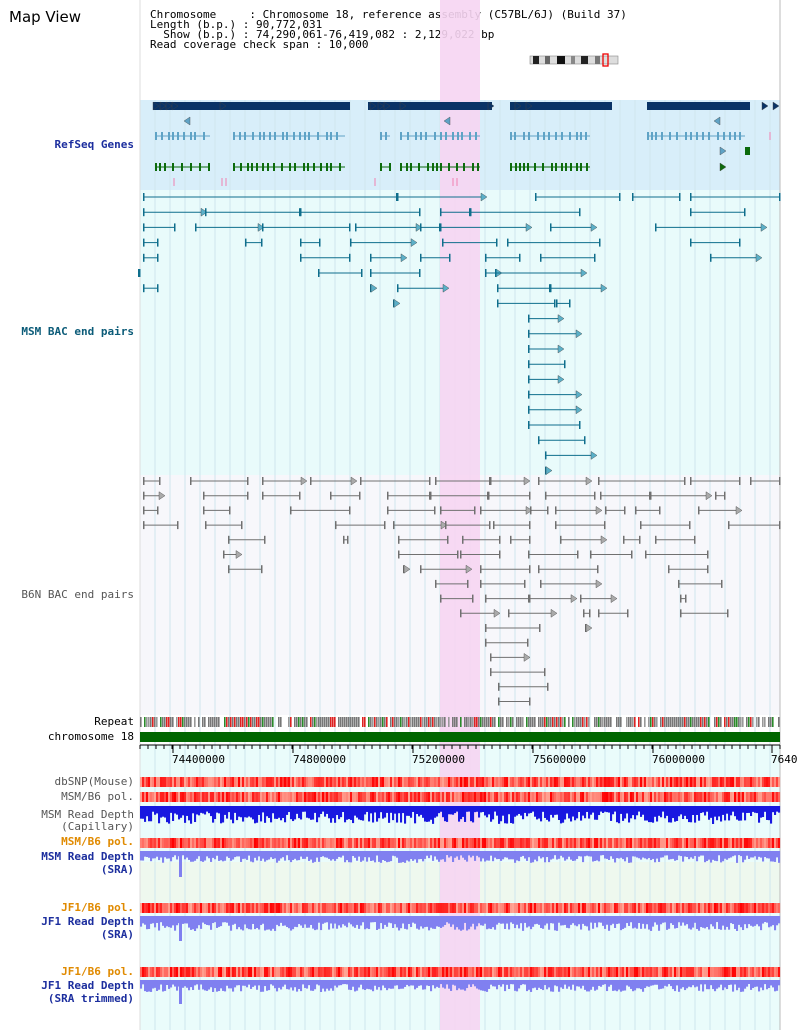 Image resolution: width=800 pixels, height=1030 pixels. Describe the element at coordinates (45, 17) in the screenshot. I see `page-title: Map View` at that location.